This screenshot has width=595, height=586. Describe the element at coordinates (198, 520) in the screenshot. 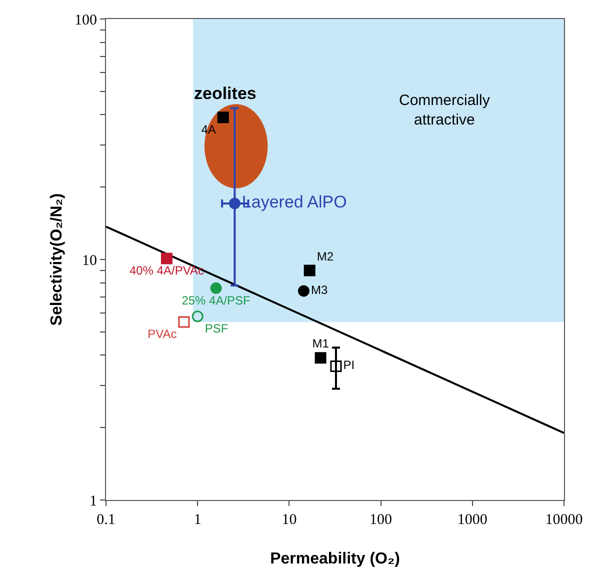

I see `x-tick-label: 1` at that location.